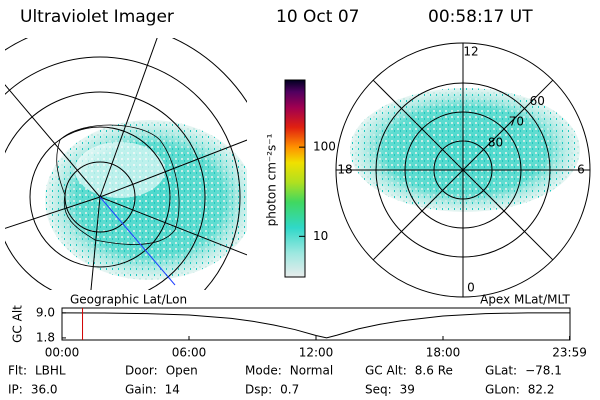 The image size is (600, 400). What do you see at coordinates (189, 353) in the screenshot?
I see `alt-xtick-label: 06:00` at bounding box center [189, 353].